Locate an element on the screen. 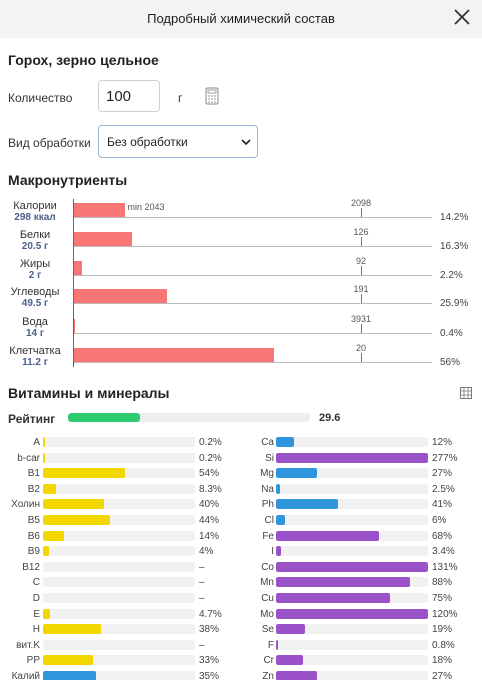 The height and width of the screenshot is (680, 482). nutrient-row: Калий 35% is located at coordinates (241, 675).